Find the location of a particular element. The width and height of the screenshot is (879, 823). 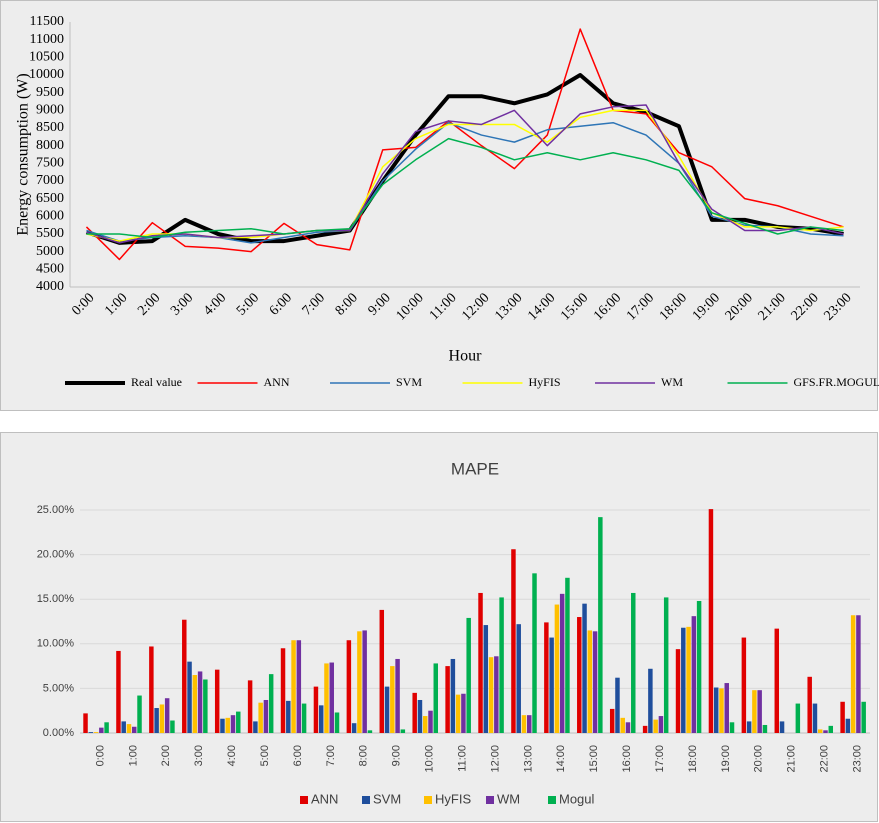

x-tick-label: 19:00 is located at coordinates (726, 759).